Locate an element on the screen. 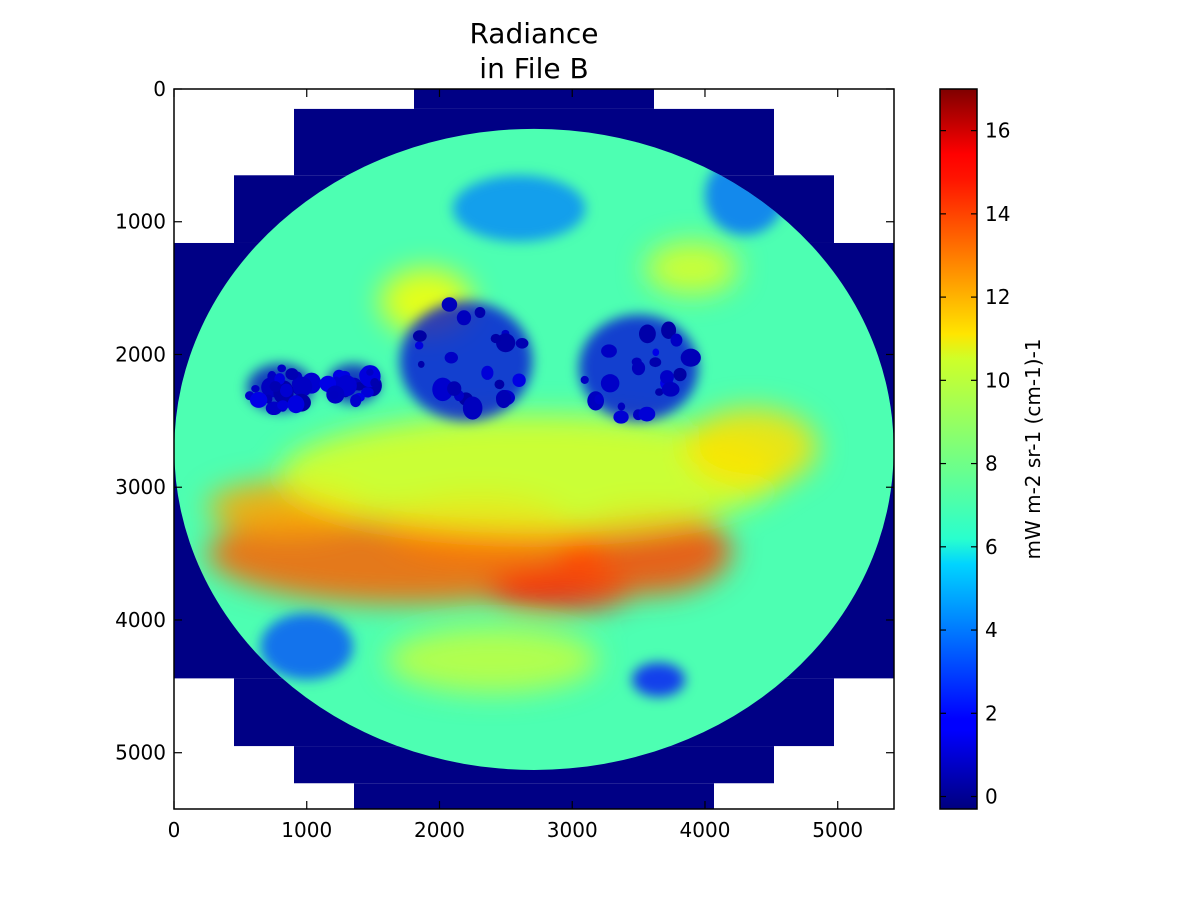 This screenshot has height=900, width=1200. colorbar-label: mW m-2 sr-1 (cm-1)-1 is located at coordinates (1033, 448).